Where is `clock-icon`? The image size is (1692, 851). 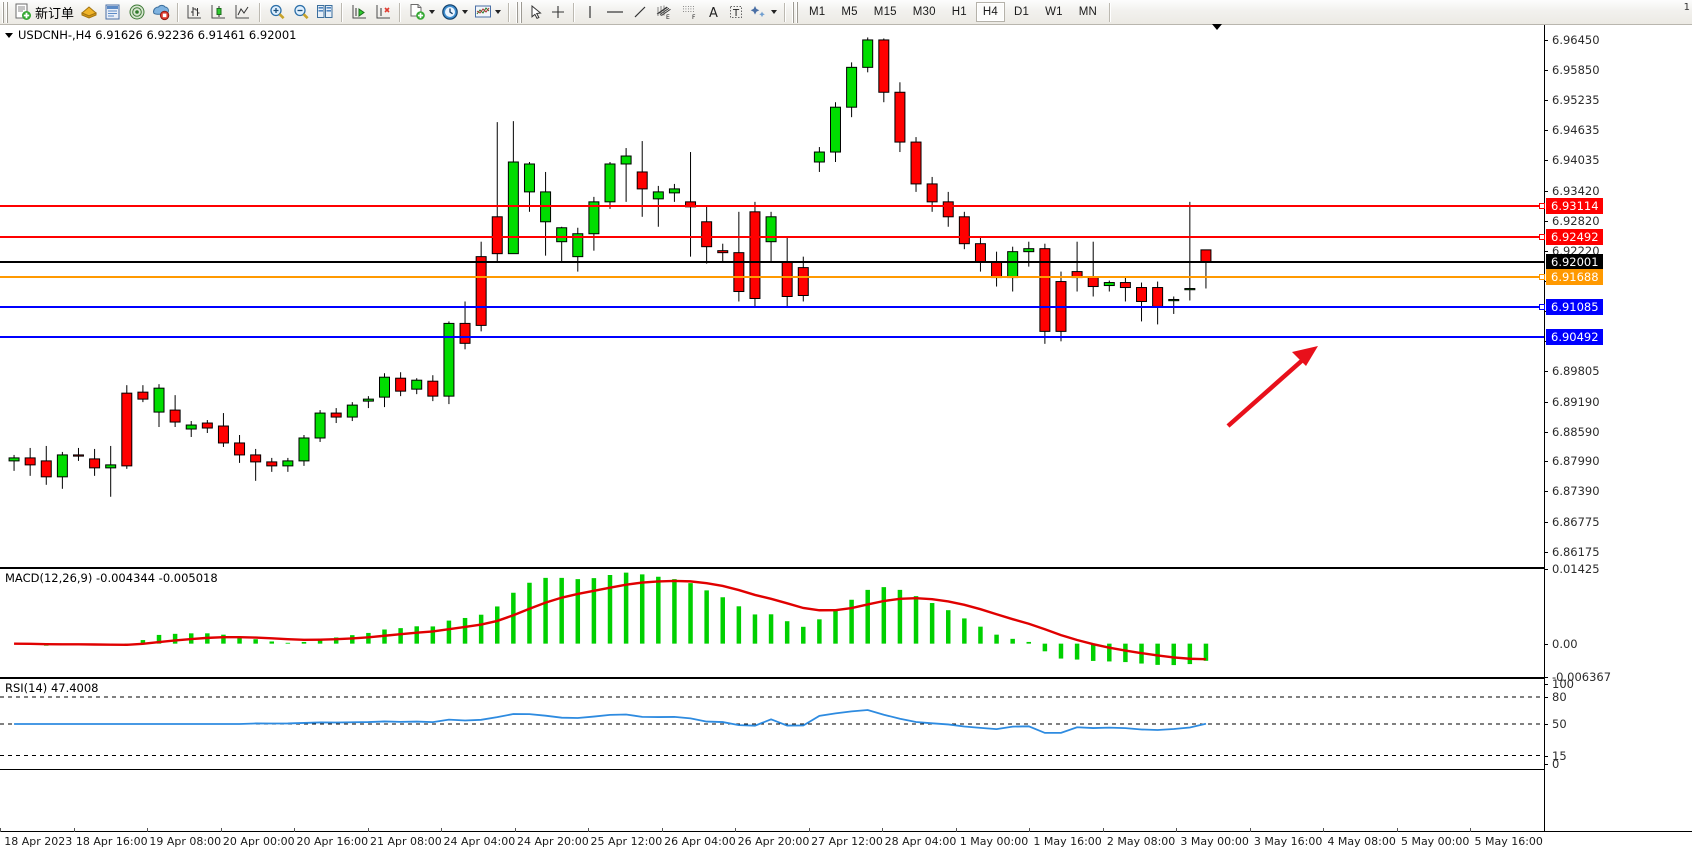 clock-icon is located at coordinates (450, 12).